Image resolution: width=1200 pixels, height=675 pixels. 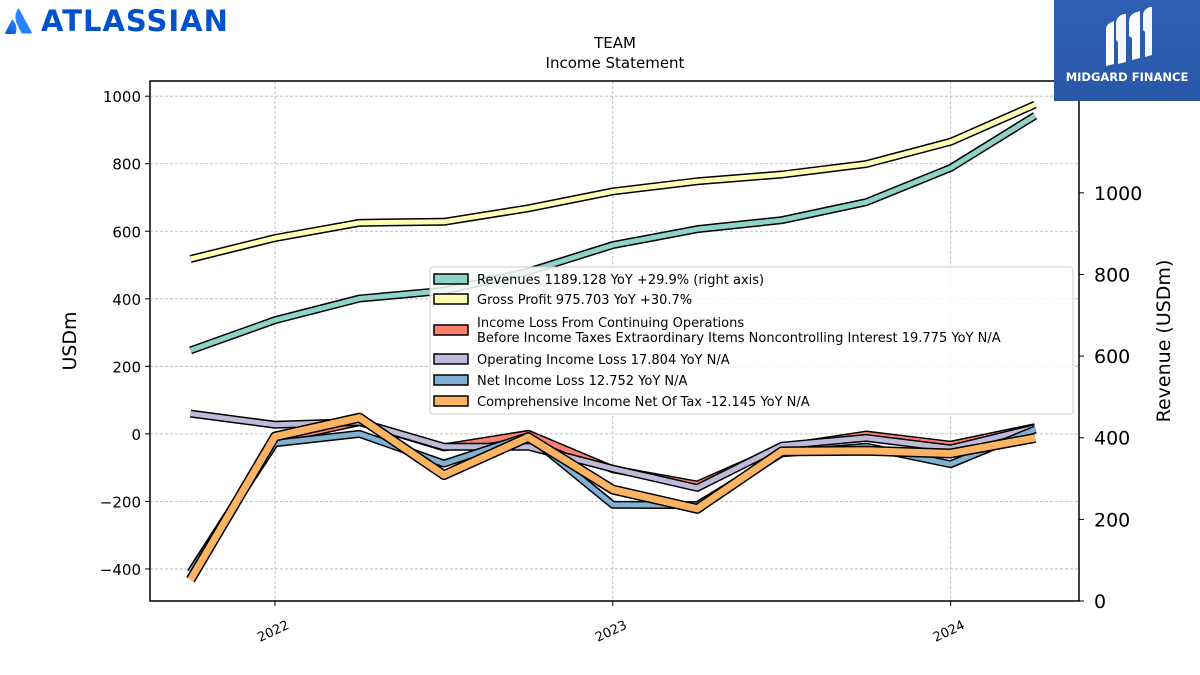 I want to click on legend-label-3: Operating Income Loss 17.804 YoY N/A, so click(x=603, y=360).